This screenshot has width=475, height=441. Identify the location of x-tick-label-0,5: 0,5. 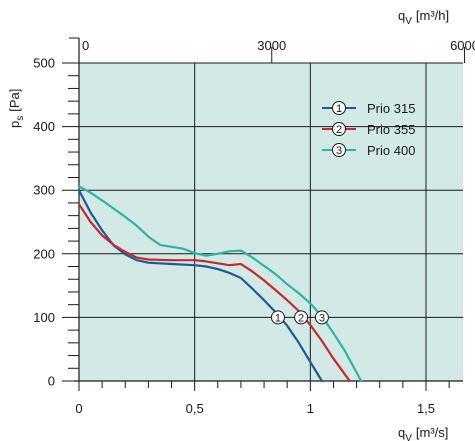
(195, 408).